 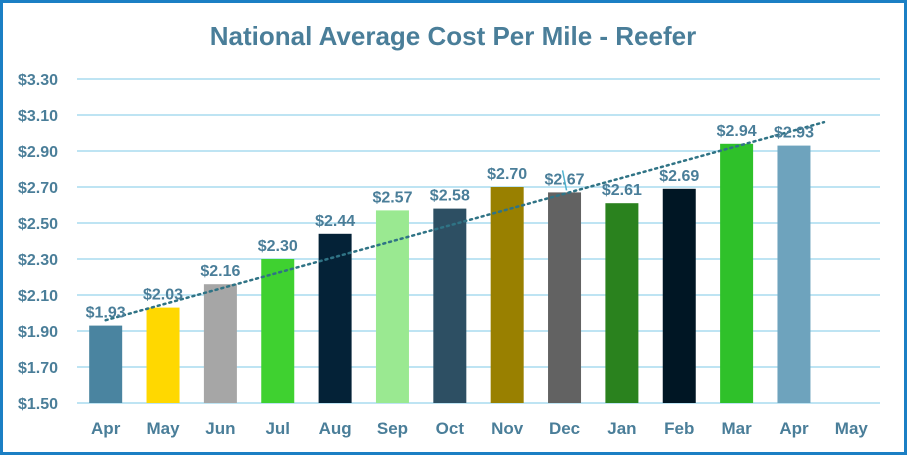 What do you see at coordinates (38, 404) in the screenshot?
I see `y-tick-label: $1.50` at bounding box center [38, 404].